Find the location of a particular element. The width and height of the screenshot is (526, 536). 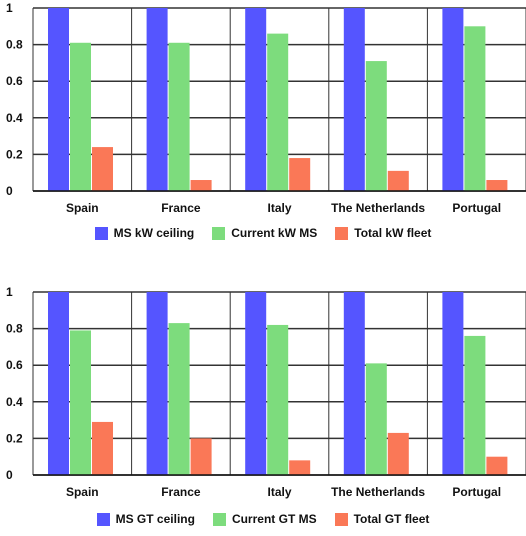

legend-label: Current GT MS is located at coordinates (274, 519).